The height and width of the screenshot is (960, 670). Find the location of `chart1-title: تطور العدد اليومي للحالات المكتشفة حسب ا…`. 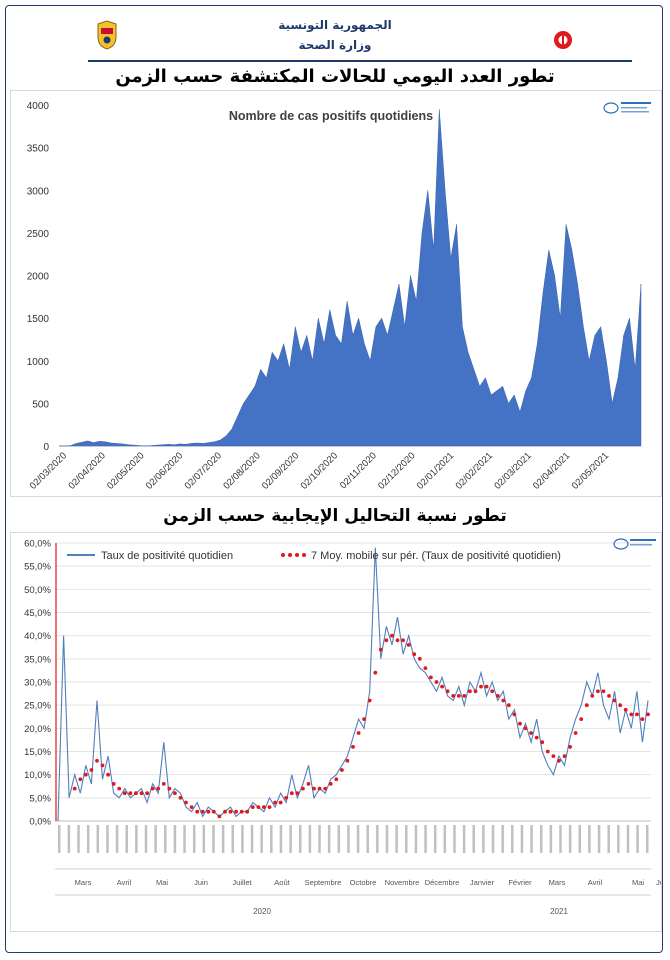

chart1-title: تطور العدد اليومي للحالات المكتشفة حسب ا… is located at coordinates (335, 76).